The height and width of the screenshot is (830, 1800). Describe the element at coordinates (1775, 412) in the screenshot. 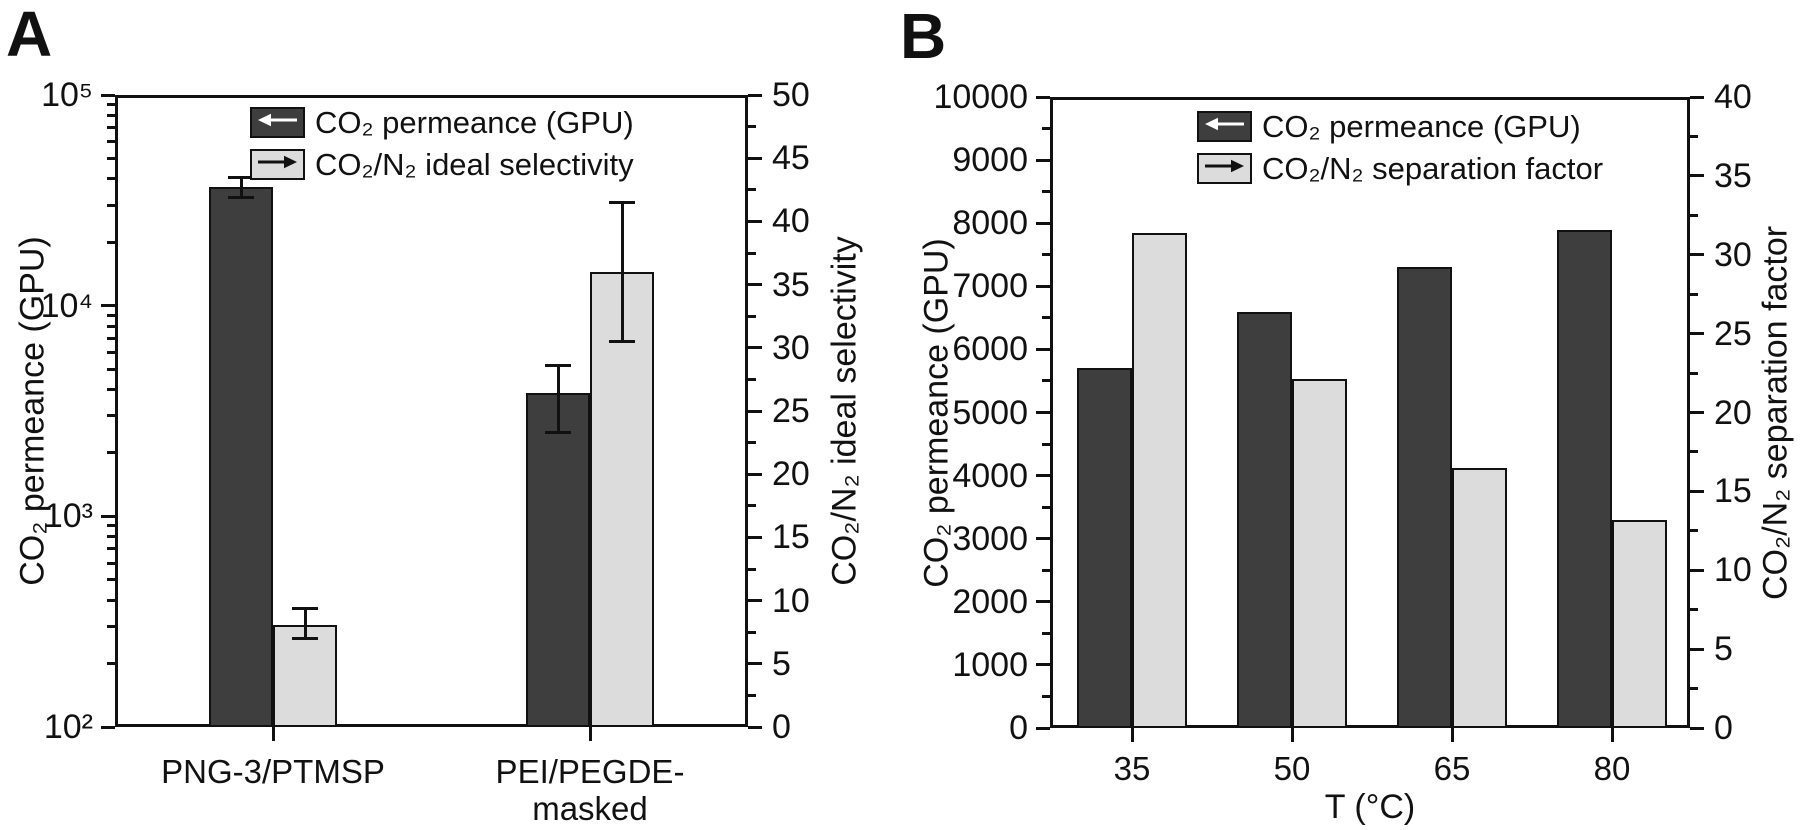

I see `panel-b-right-axis-title: CO₂/N₂ separation factor` at that location.